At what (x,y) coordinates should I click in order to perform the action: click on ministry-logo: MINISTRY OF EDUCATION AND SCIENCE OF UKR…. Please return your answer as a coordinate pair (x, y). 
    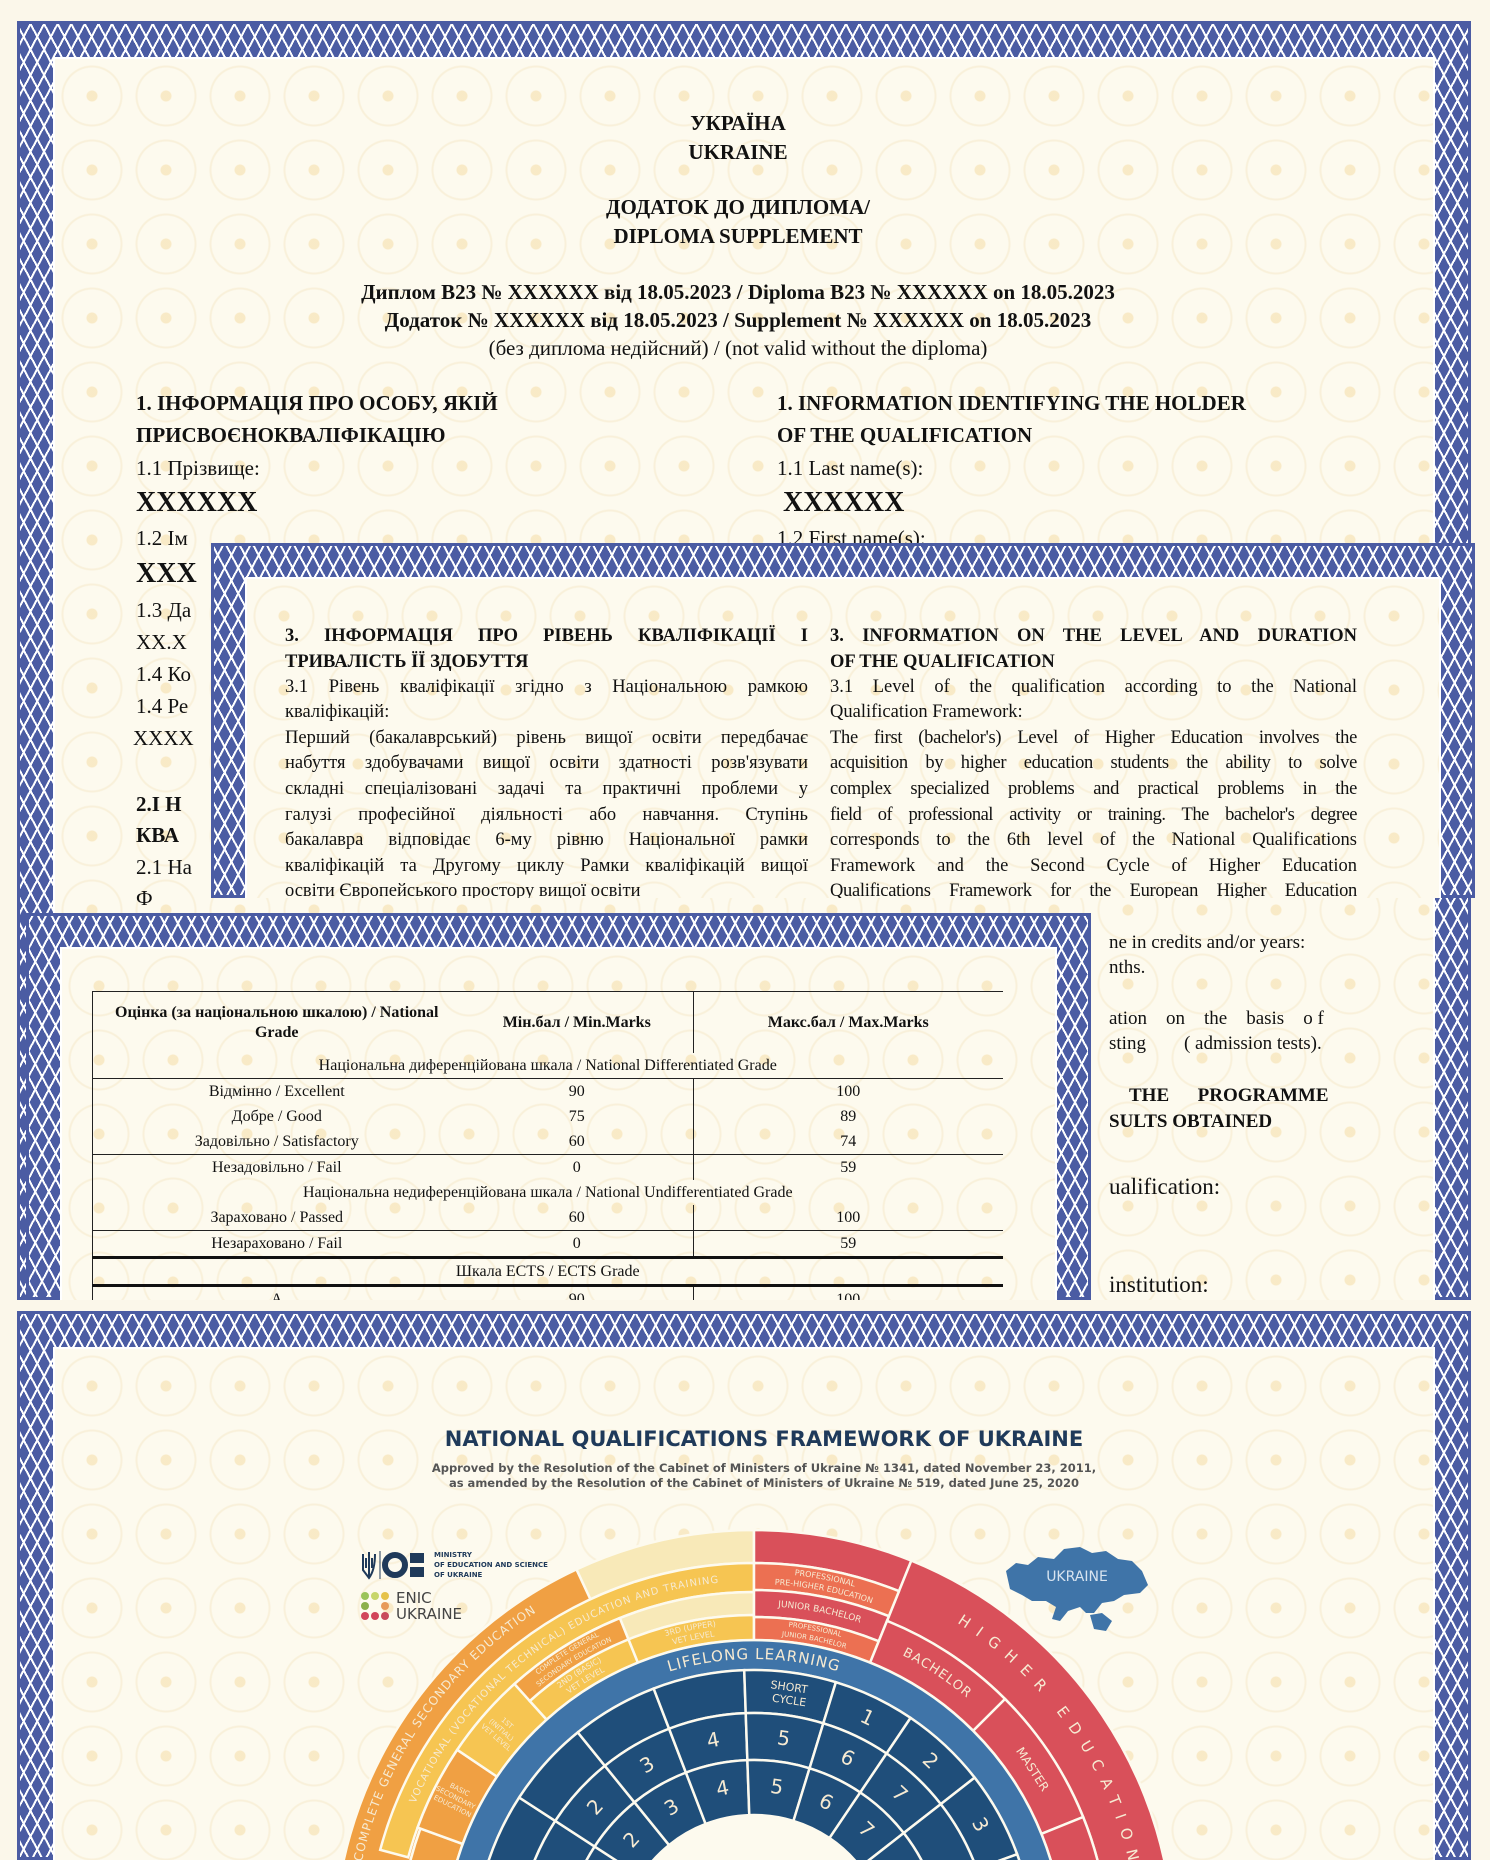
    Looking at the image, I should click on (470, 1565).